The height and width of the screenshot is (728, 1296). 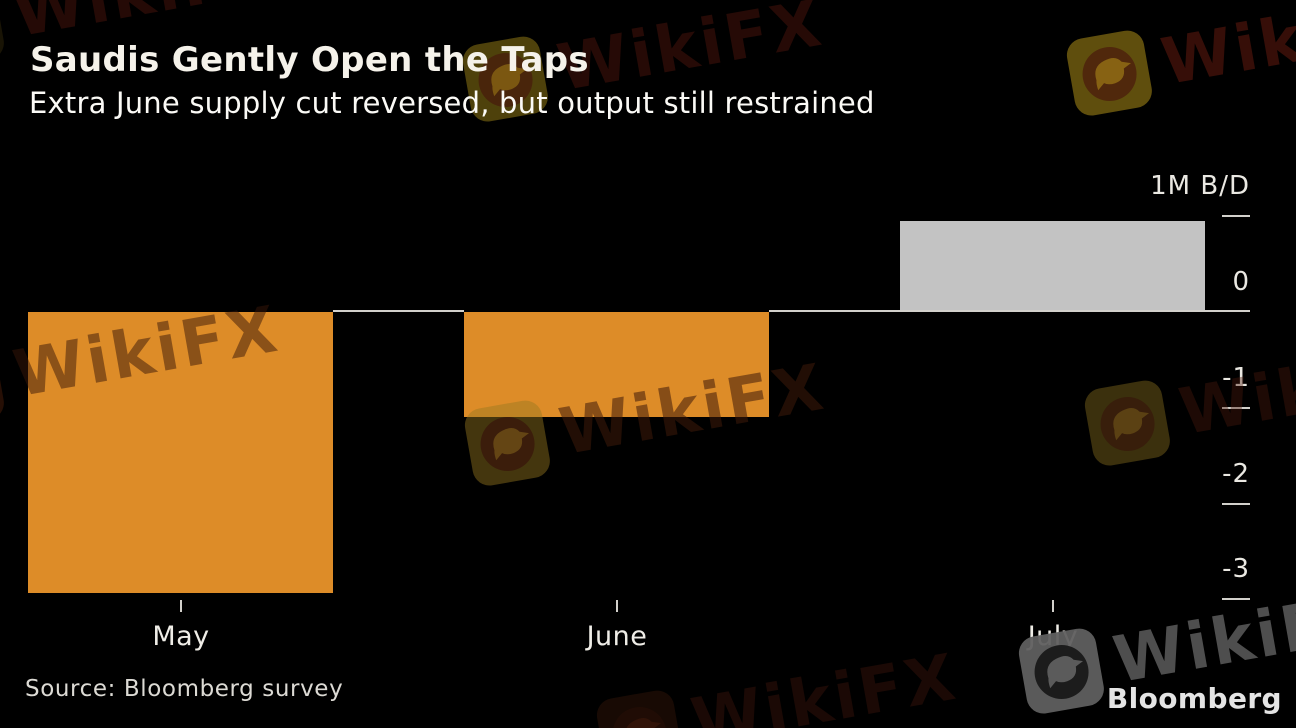 I want to click on bloomberg-logo: Bloomberg, so click(x=1194, y=698).